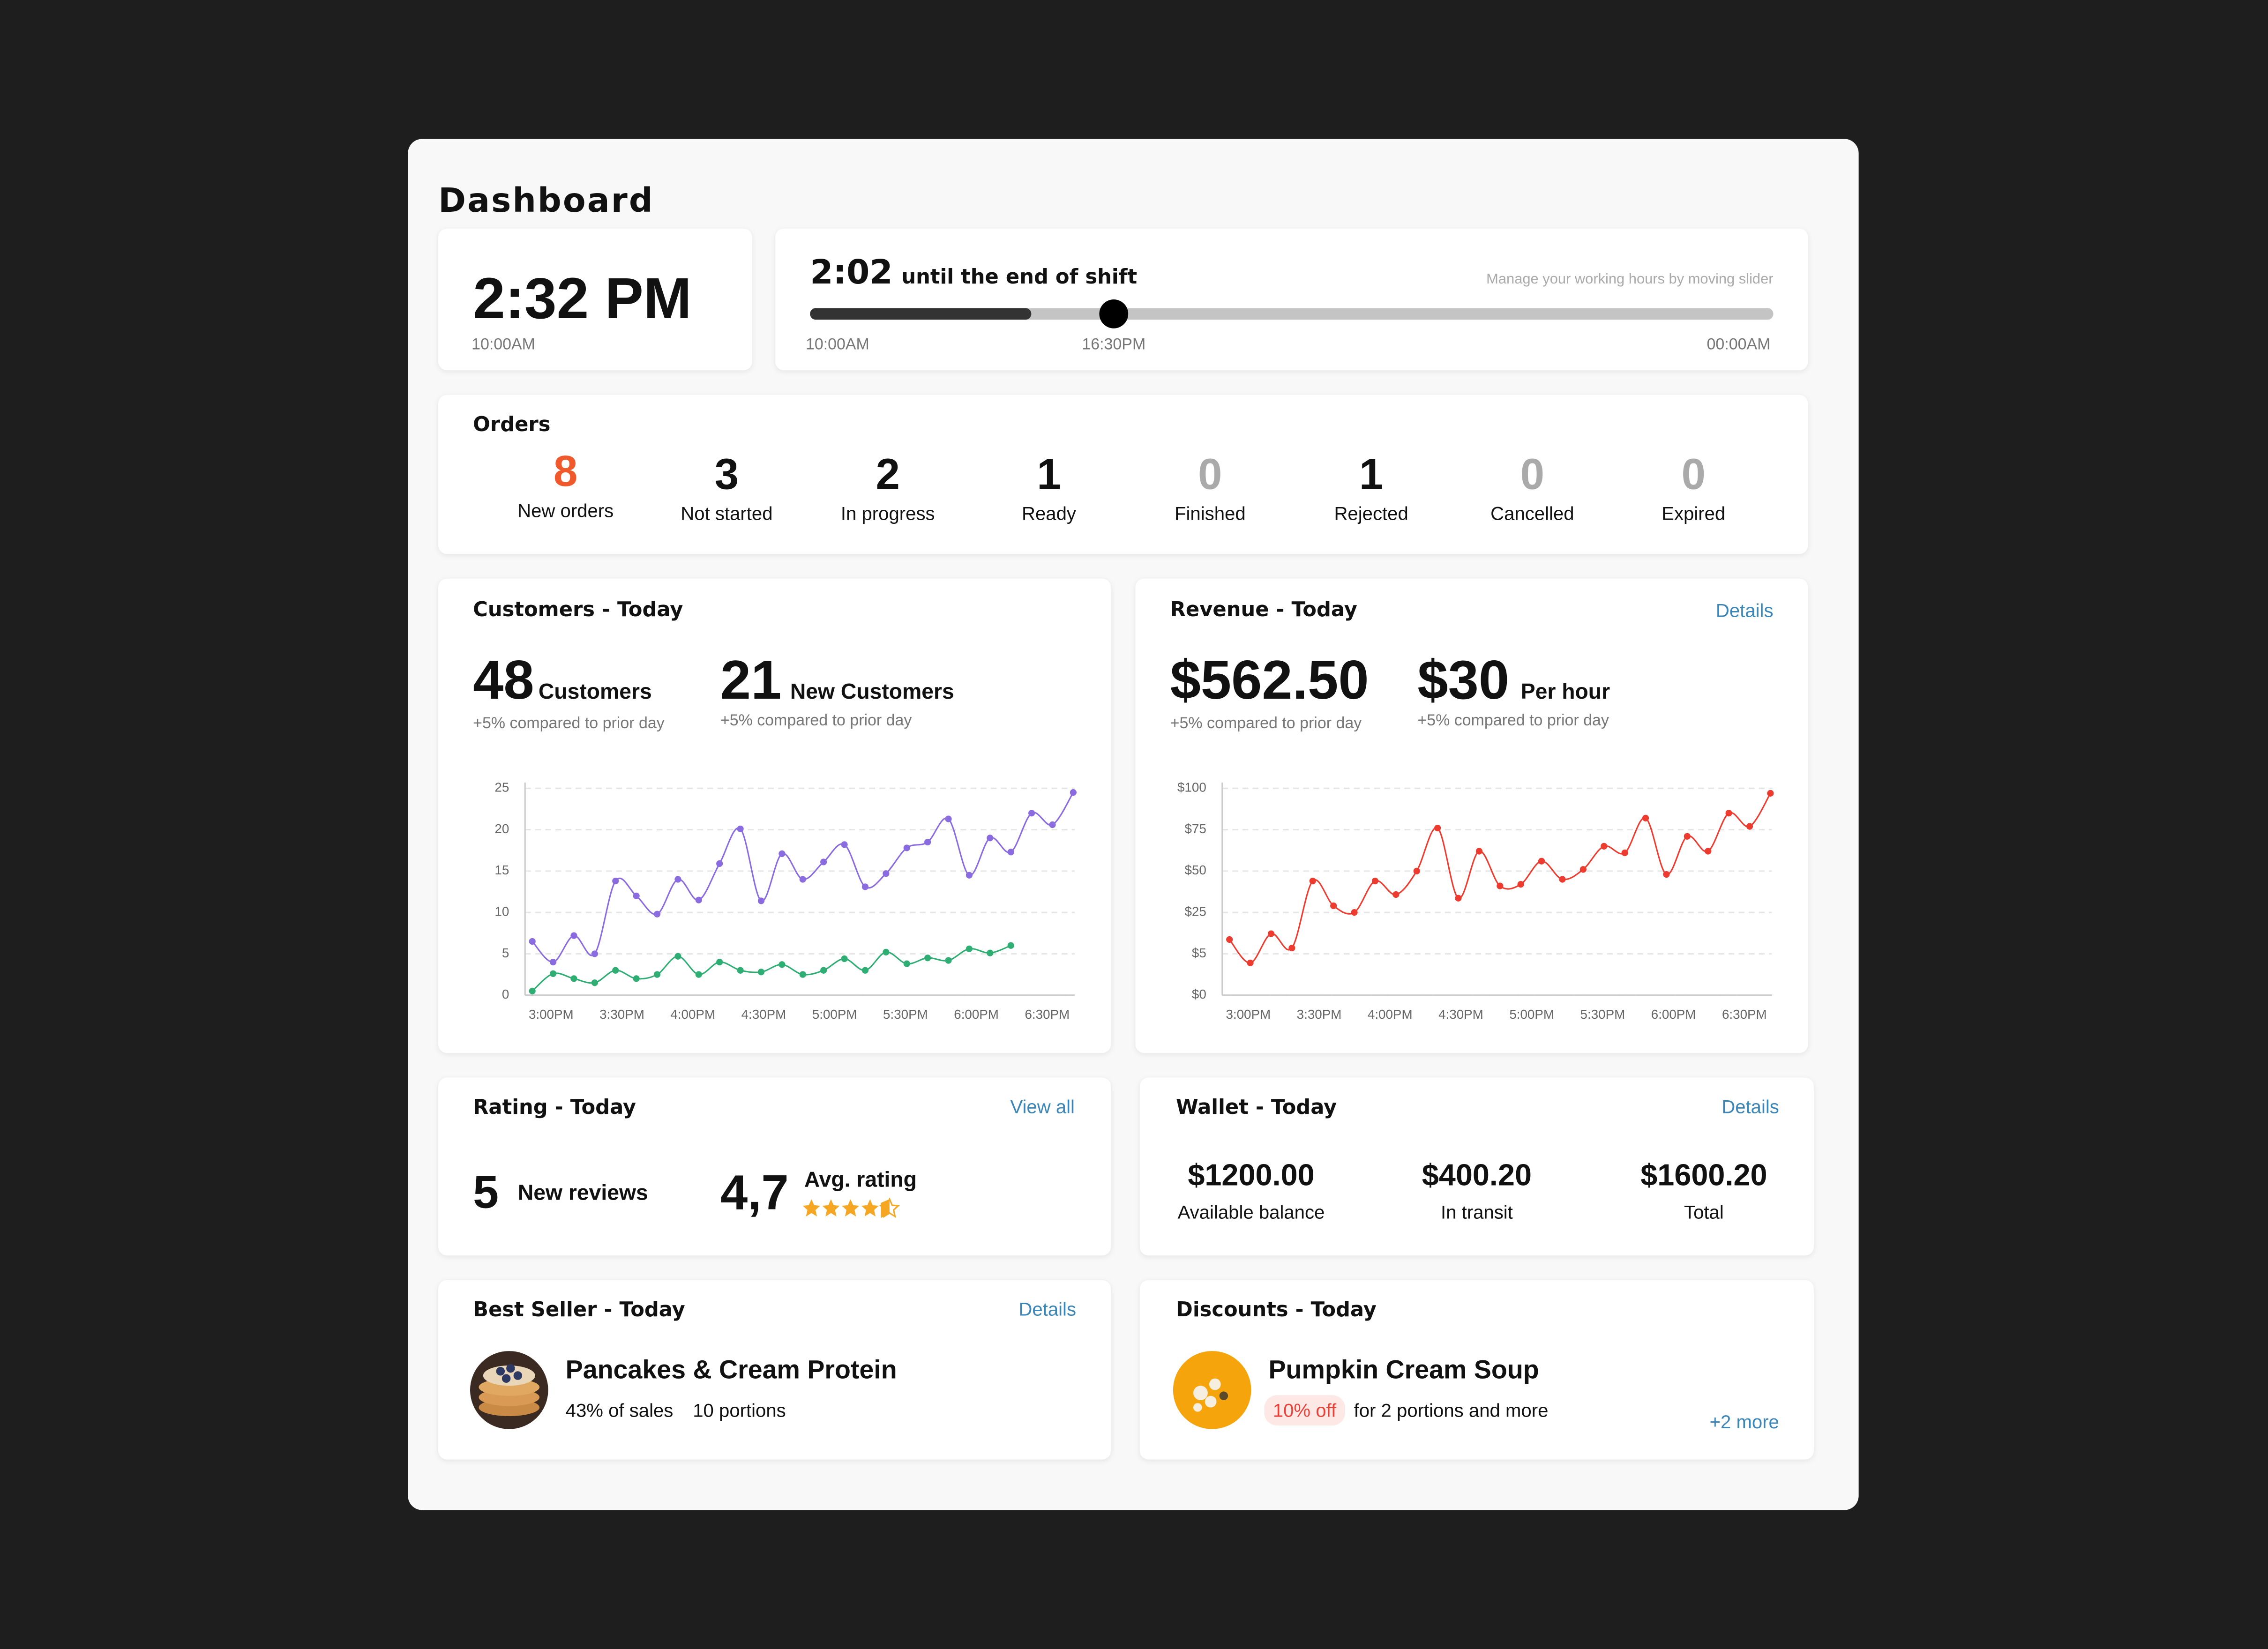 The height and width of the screenshot is (1649, 2268). I want to click on stat-unit: Per hour, so click(1565, 692).